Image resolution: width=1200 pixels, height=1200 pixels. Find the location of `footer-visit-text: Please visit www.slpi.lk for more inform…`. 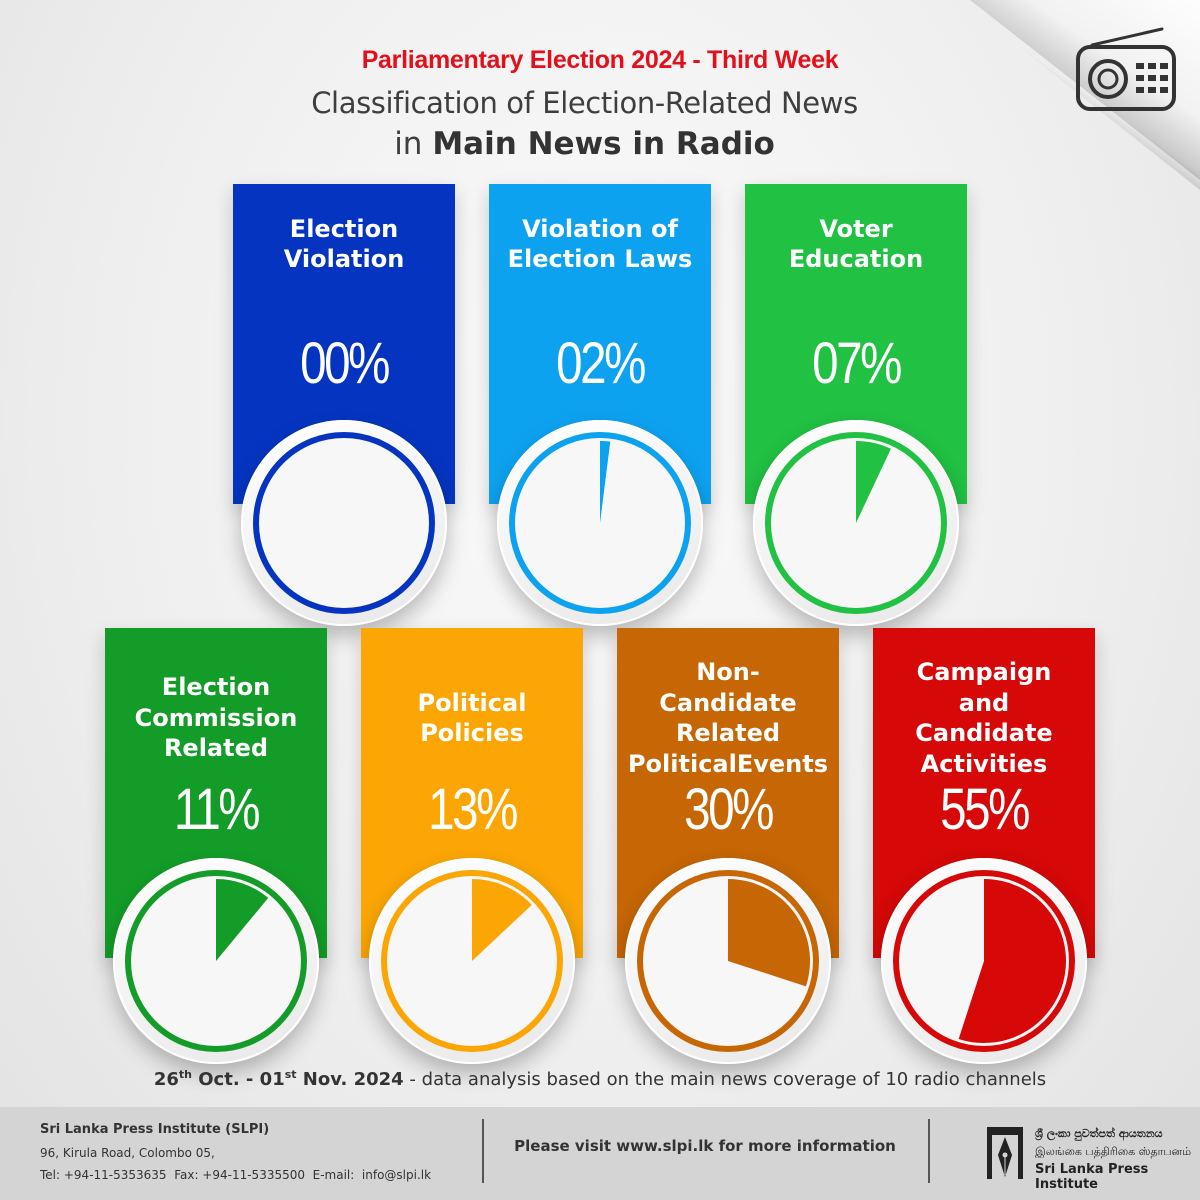

footer-visit-text: Please visit www.slpi.lk for more inform… is located at coordinates (705, 1146).